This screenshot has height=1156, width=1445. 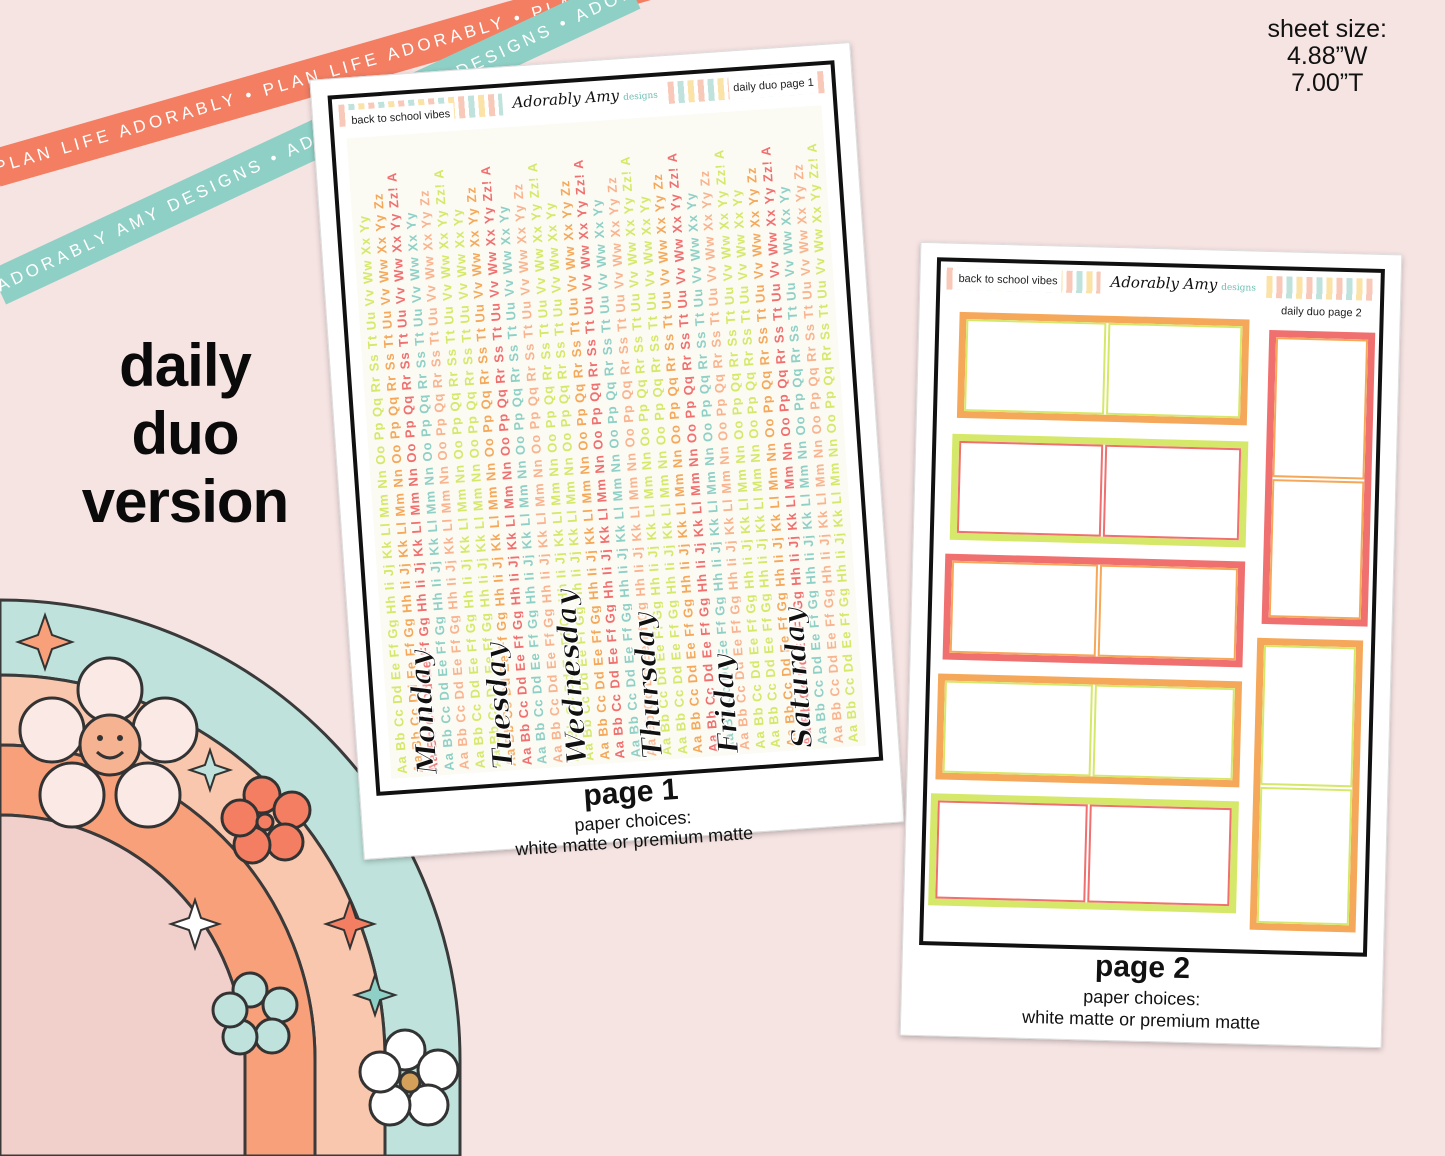 I want to click on headline-line-2: duo, so click(x=185, y=433).